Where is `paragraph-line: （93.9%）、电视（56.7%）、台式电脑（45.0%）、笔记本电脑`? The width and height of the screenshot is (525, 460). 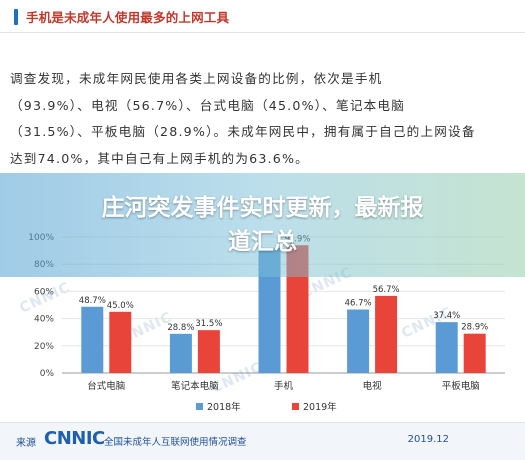 paragraph-line: （93.9%）、电视（56.7%）、台式电脑（45.0%）、笔记本电脑 is located at coordinates (207, 105).